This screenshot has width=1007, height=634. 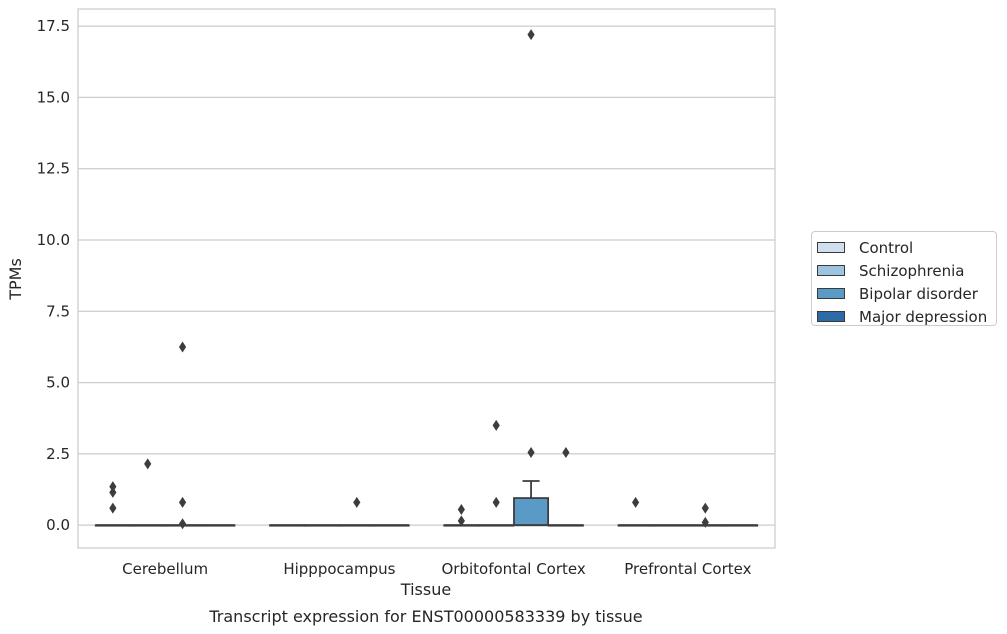 I want to click on x-tick-label: Cerebellum, so click(x=165, y=569).